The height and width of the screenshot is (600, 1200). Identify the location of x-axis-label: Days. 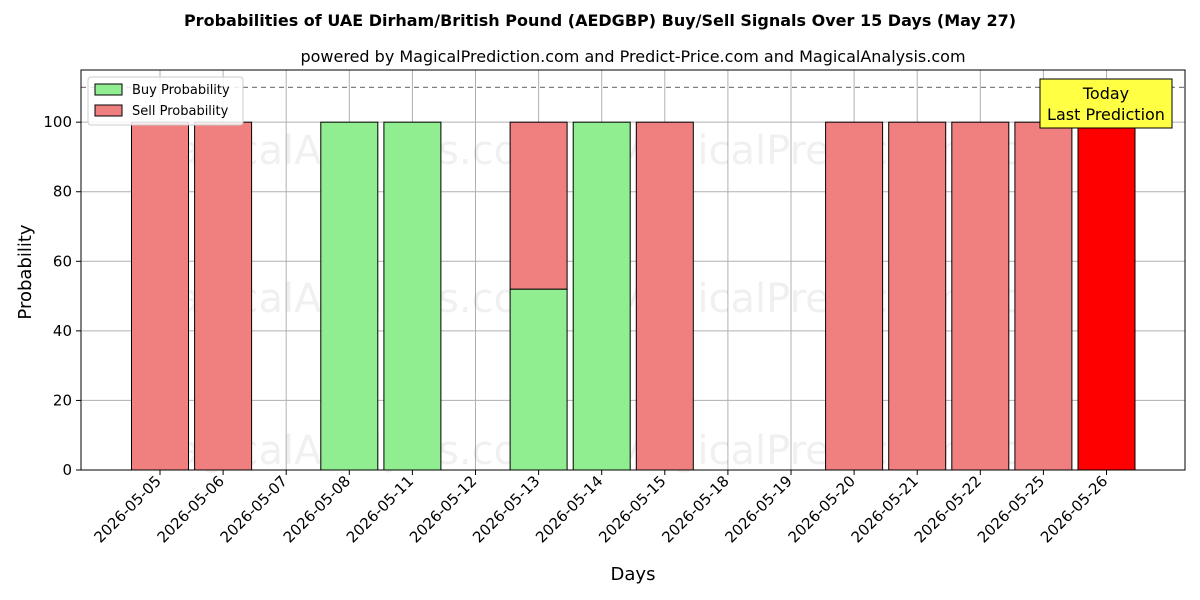
(633, 574).